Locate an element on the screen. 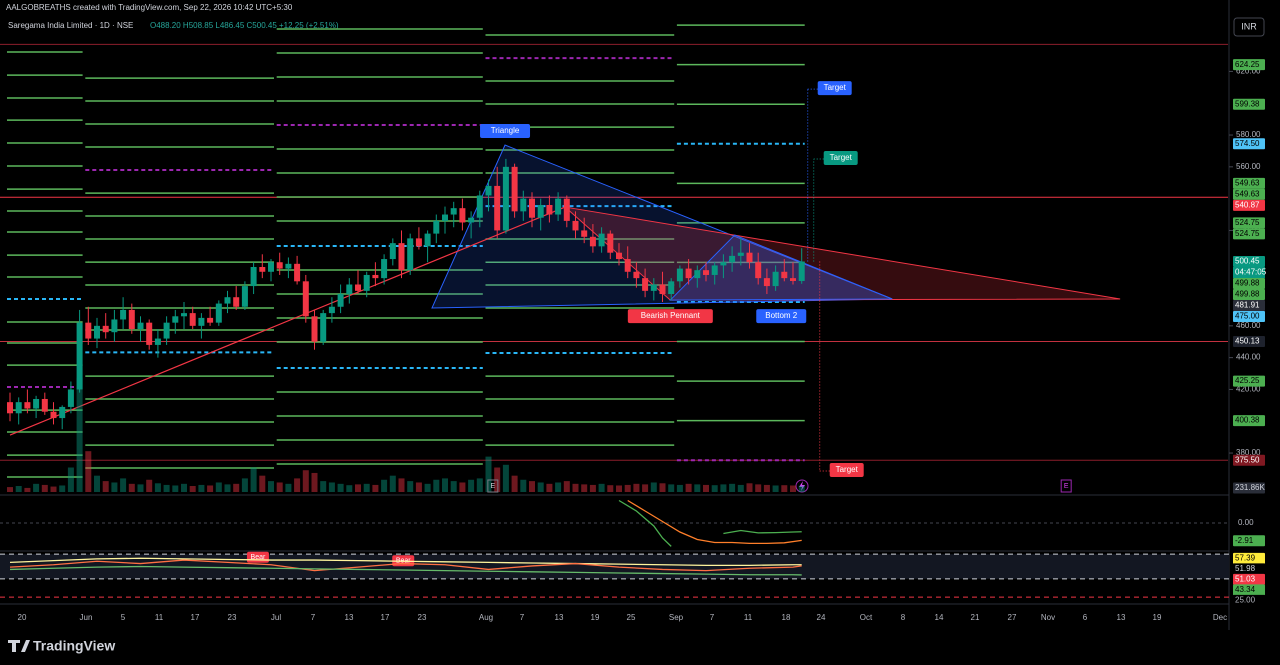 The height and width of the screenshot is (665, 1280). indicator-line is located at coordinates (714, 522).